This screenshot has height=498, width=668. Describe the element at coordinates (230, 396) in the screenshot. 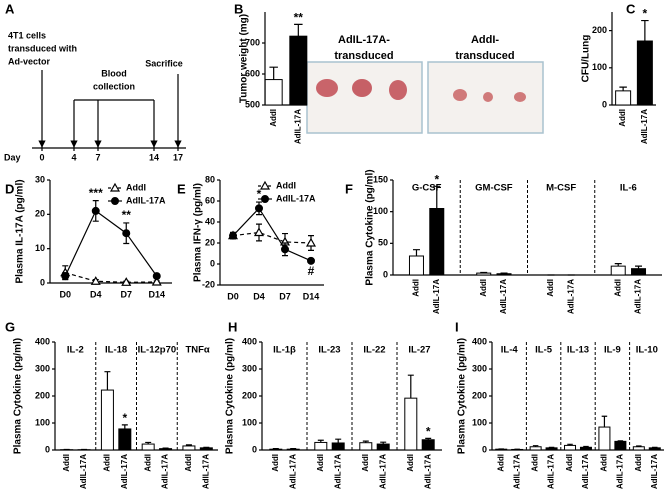

I see `y-axis-label: Plasma Cytokine (pg/ml)` at that location.